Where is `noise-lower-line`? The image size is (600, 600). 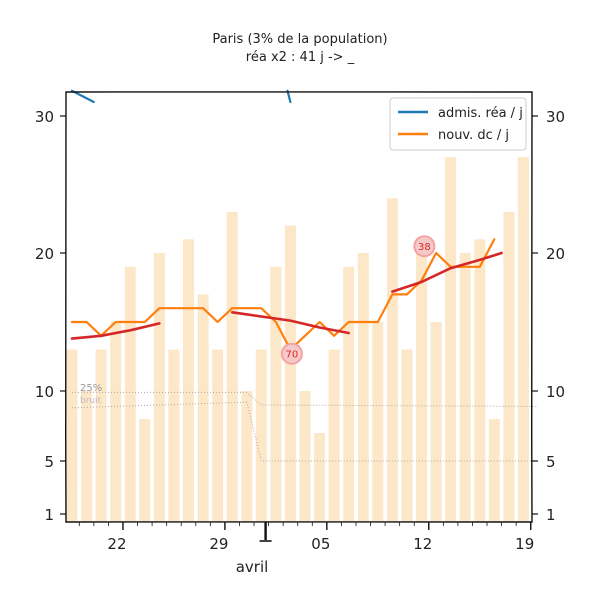 noise-lower-line is located at coordinates (304, 431).